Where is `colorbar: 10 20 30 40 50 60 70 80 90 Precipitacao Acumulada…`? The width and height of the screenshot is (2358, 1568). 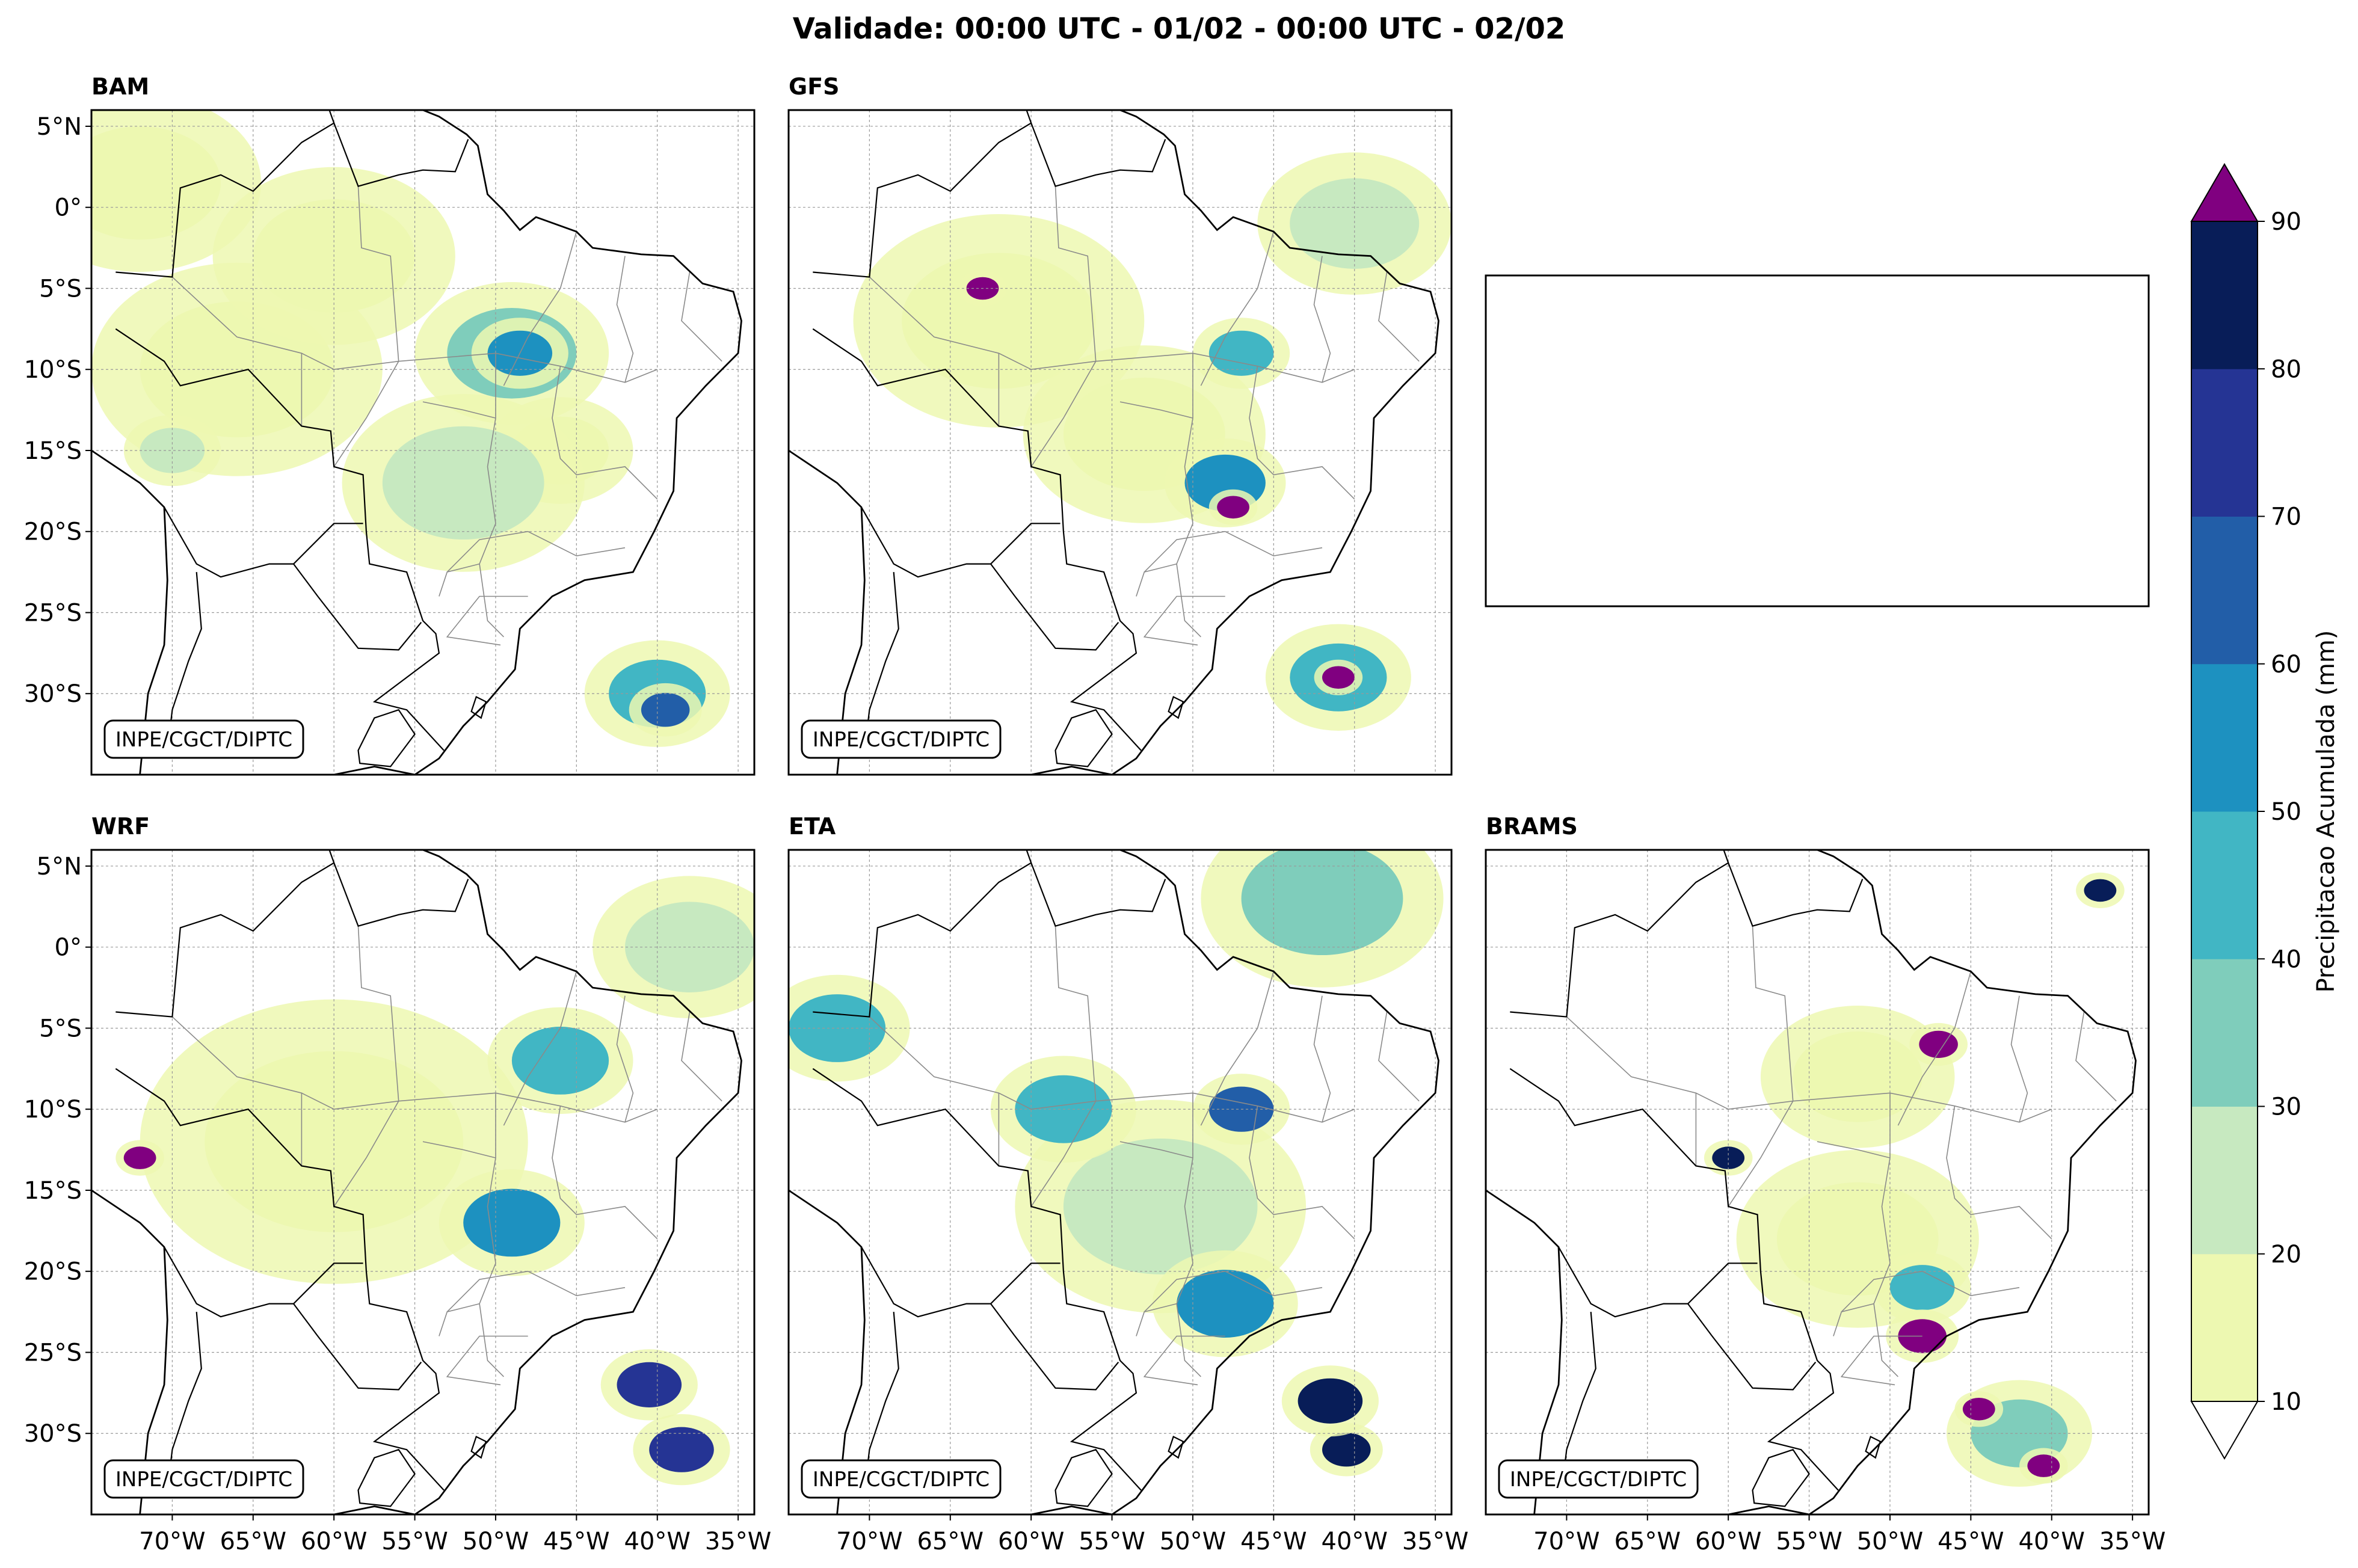
colorbar: 10 20 30 40 50 60 70 80 90 Precipitacao Acumulada… is located at coordinates (2265, 811).